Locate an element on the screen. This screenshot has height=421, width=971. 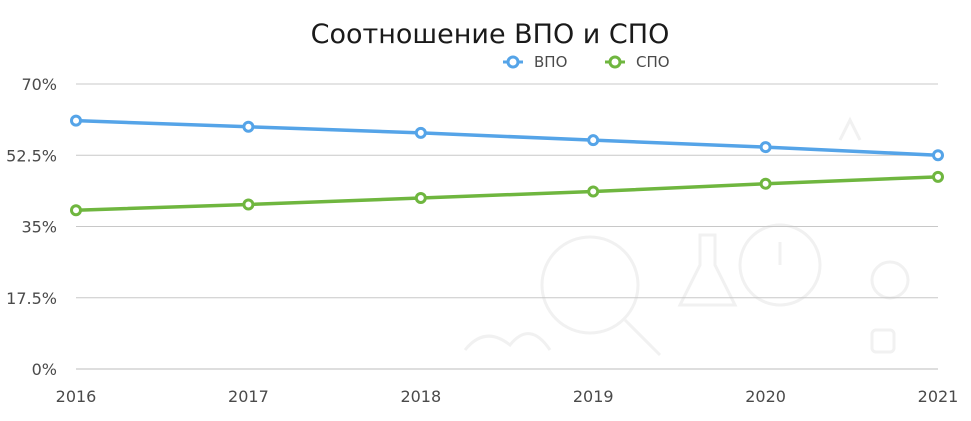
y-tick-label: 70% is located at coordinates (39, 84).